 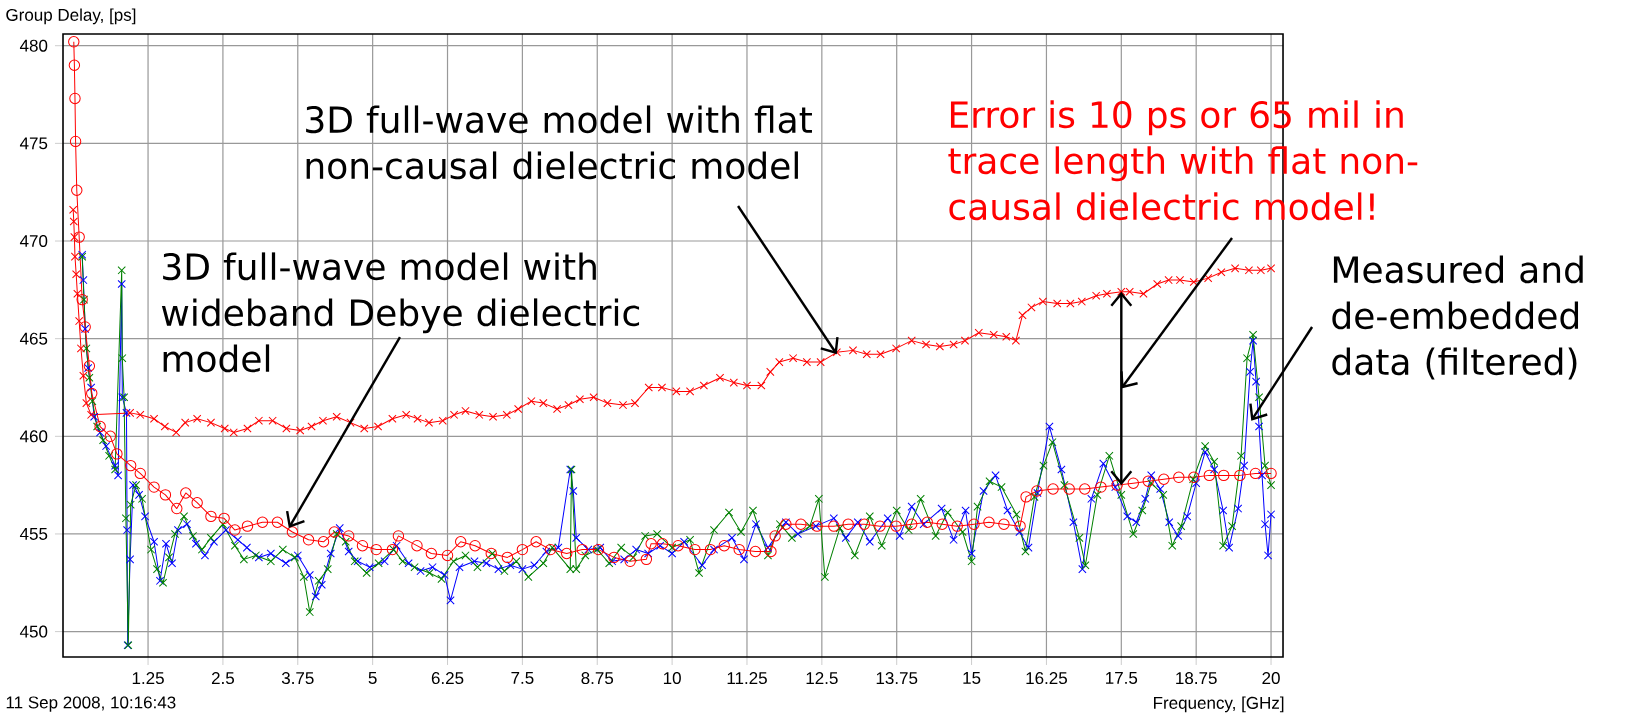 What do you see at coordinates (33, 338) in the screenshot?
I see `y-tick-label: 465` at bounding box center [33, 338].